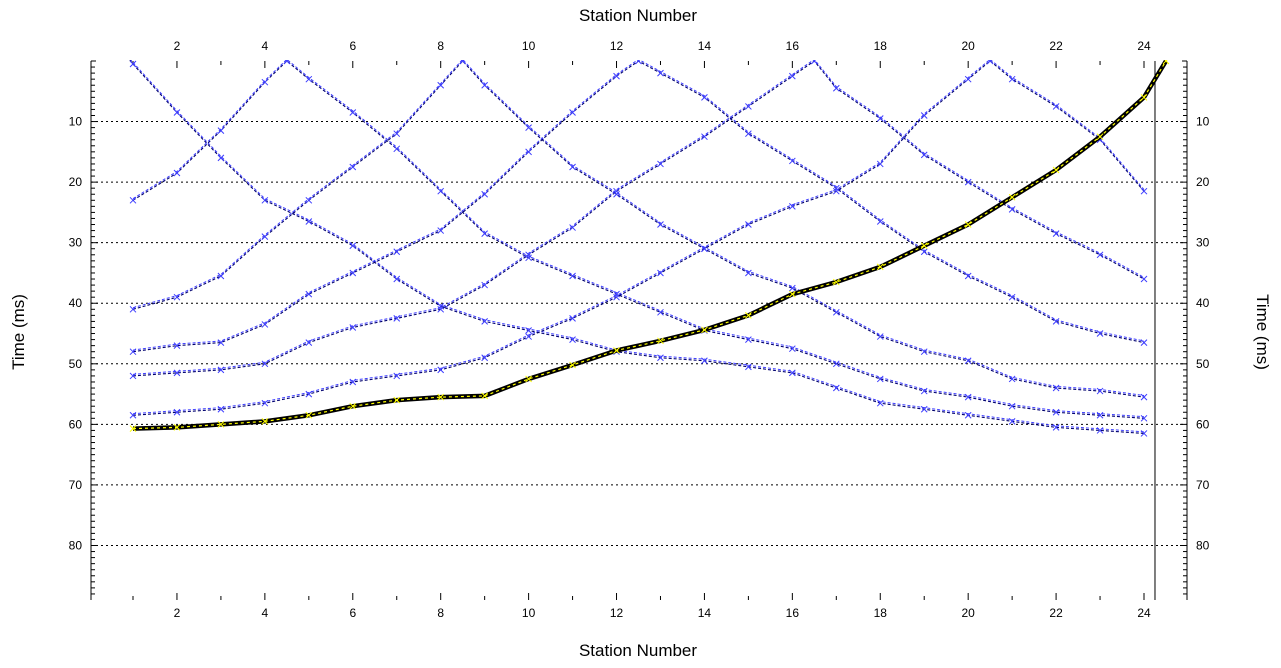  Describe the element at coordinates (1203, 545) in the screenshot. I see `y-tick-label-right: 80` at that location.